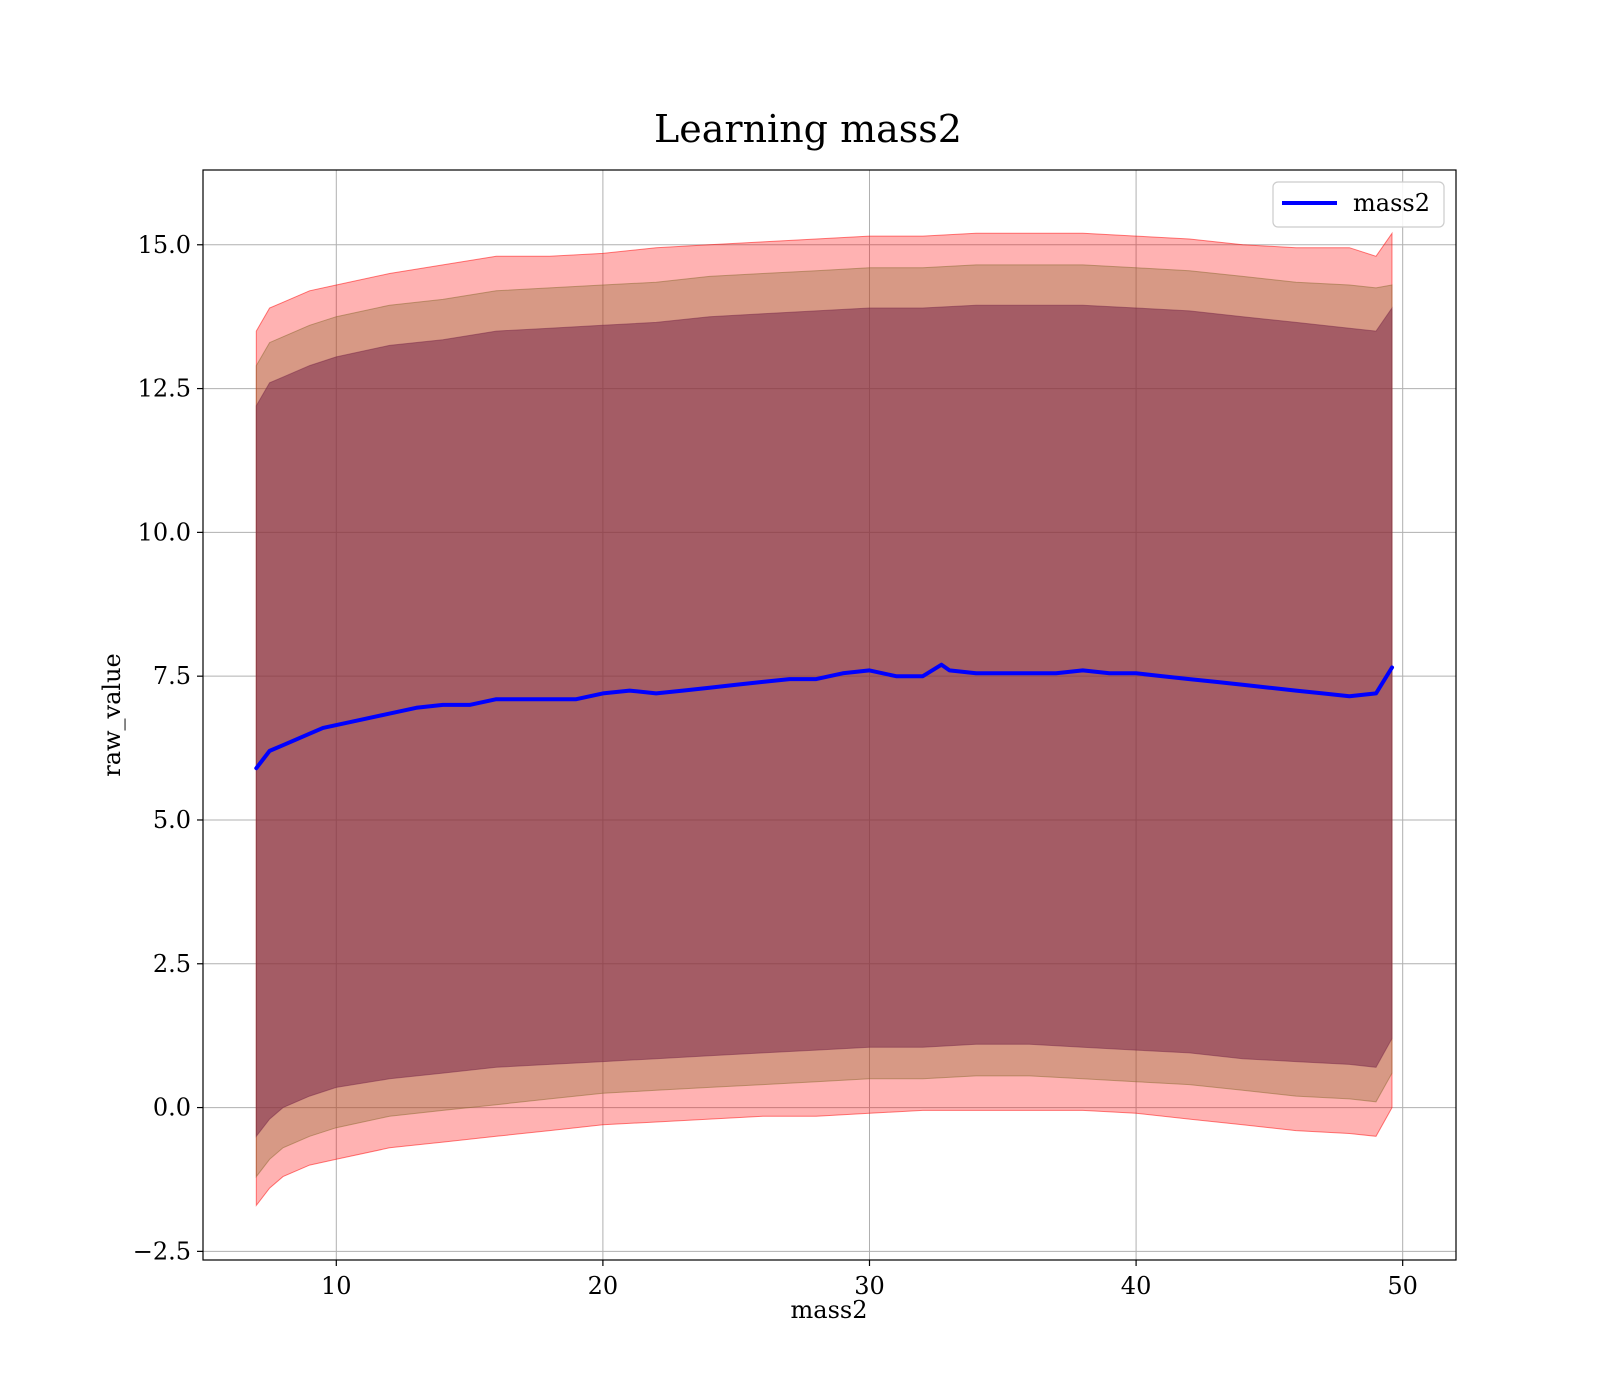  What do you see at coordinates (172, 1108) in the screenshot?
I see `y-tick-label: 0.0` at bounding box center [172, 1108].